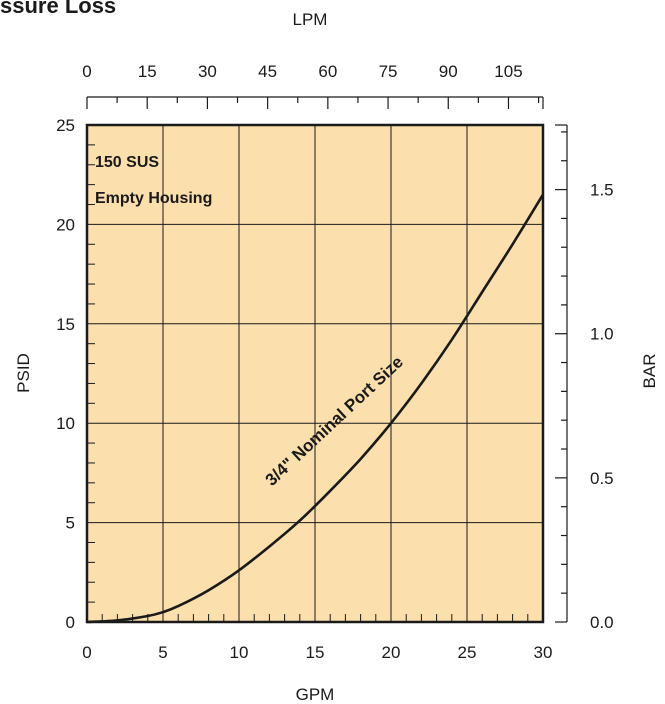 The image size is (665, 704). Describe the element at coordinates (602, 478) in the screenshot. I see `right-tick-label: 0.5` at that location.